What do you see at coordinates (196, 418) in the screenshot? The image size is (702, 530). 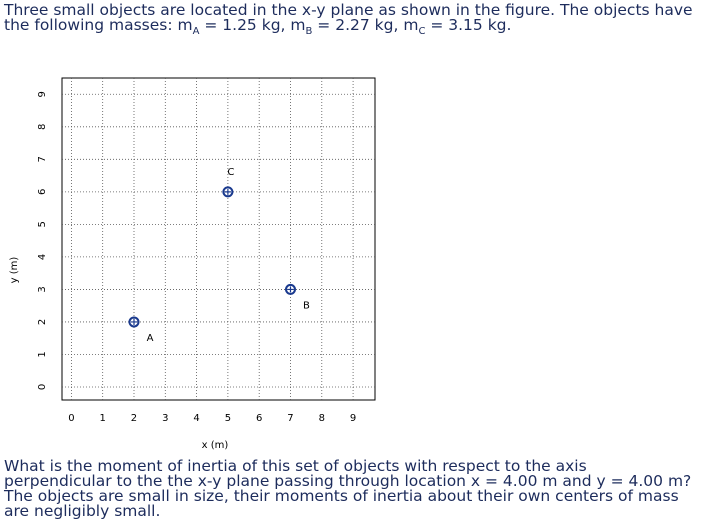 I see `x-tick-label: 4` at bounding box center [196, 418].